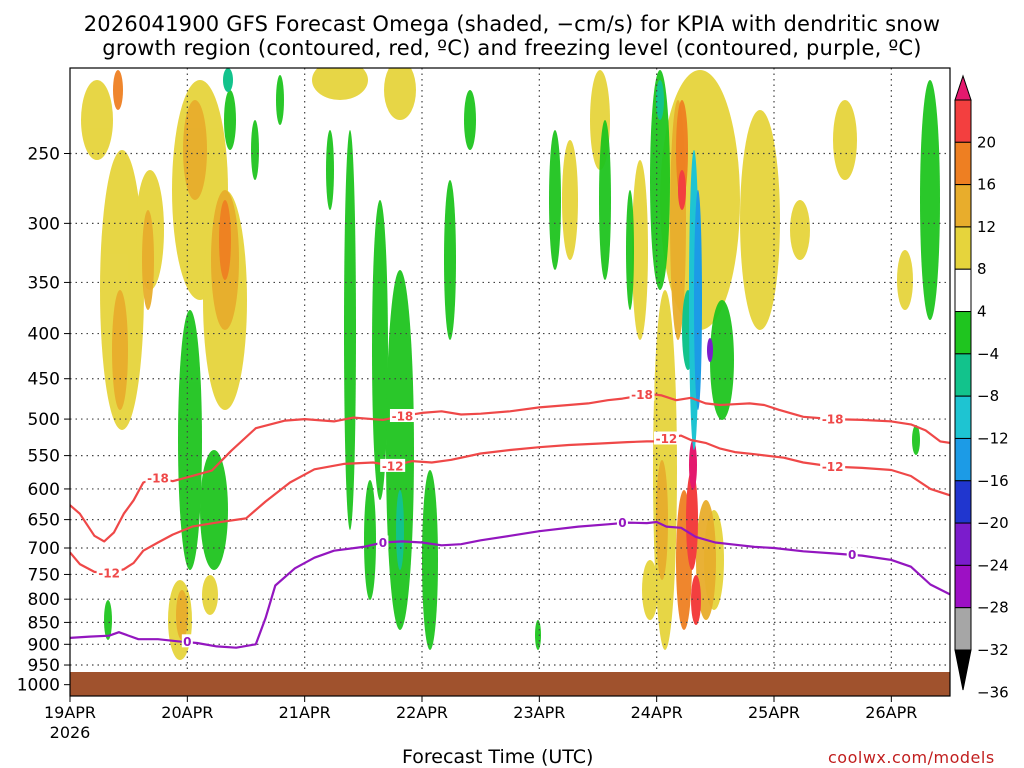  What do you see at coordinates (44, 521) in the screenshot?
I see `y-tick-label: 650` at bounding box center [44, 521].